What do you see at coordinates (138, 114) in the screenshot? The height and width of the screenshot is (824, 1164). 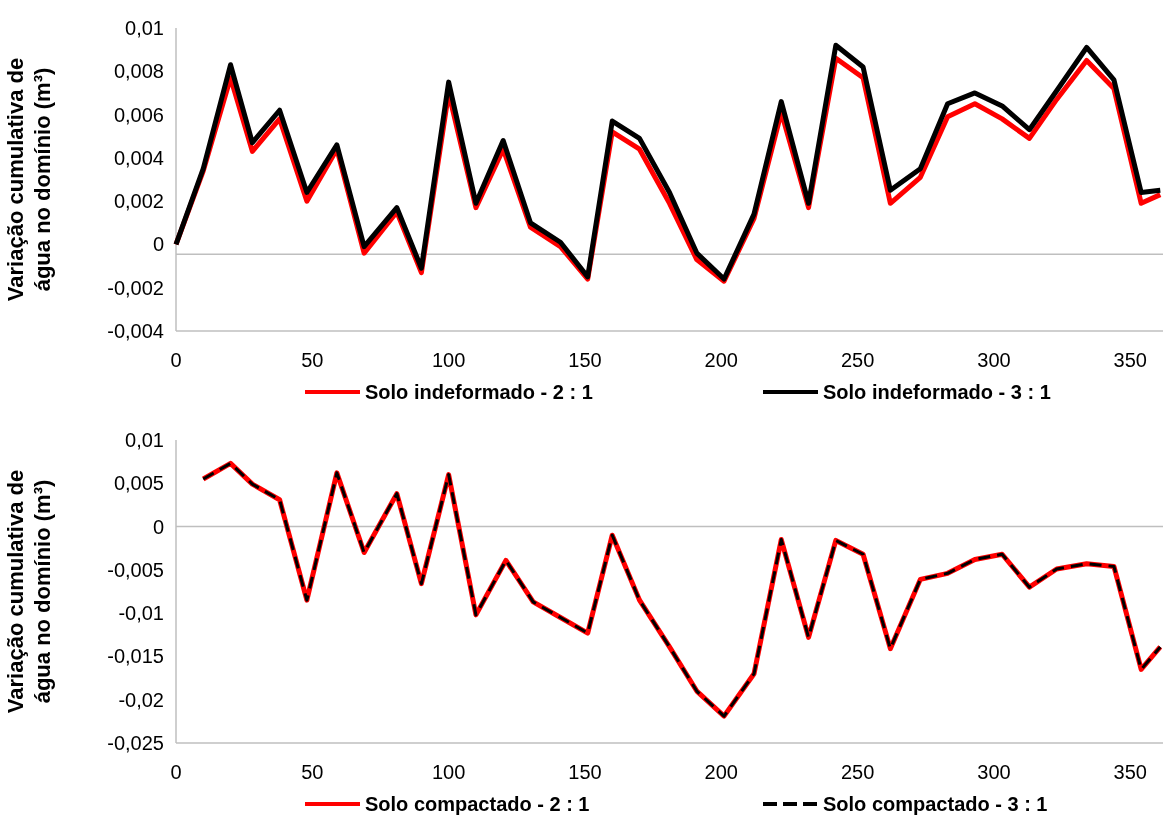 I see `y-tick-label: 0,006` at bounding box center [138, 114].